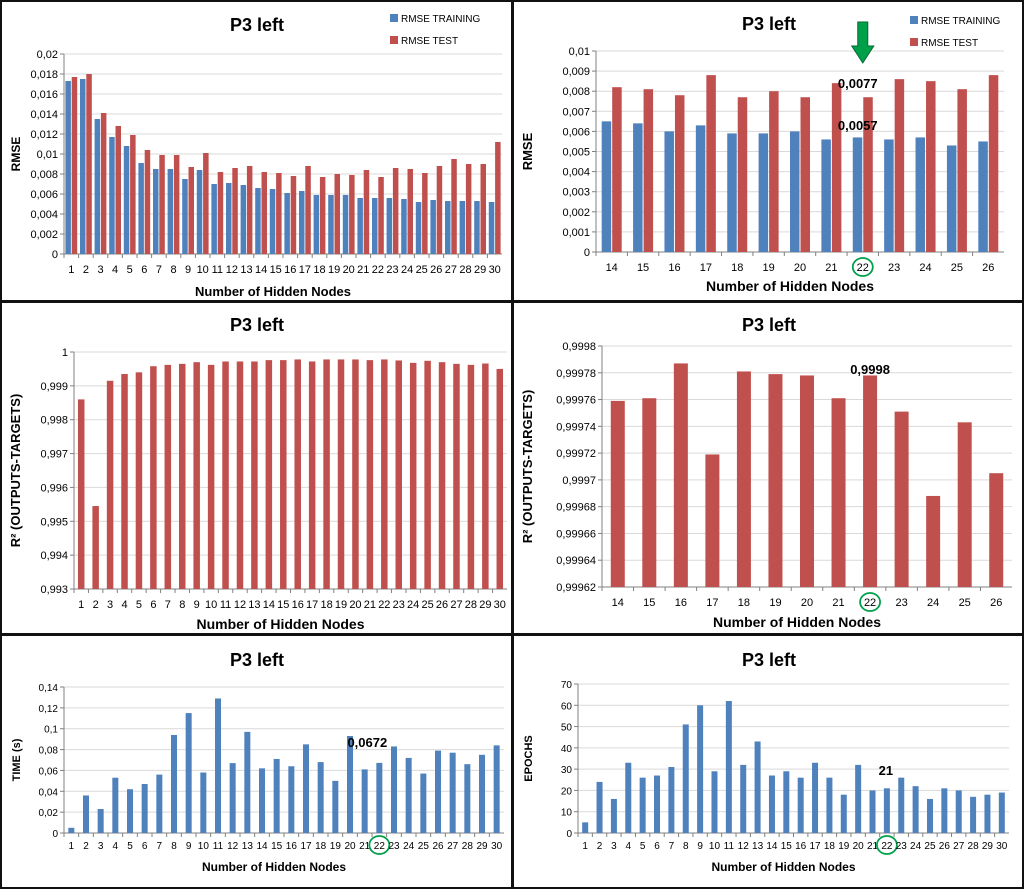 This screenshot has height=889, width=1024. I want to click on y-tick-label: 0,99974, so click(576, 427).